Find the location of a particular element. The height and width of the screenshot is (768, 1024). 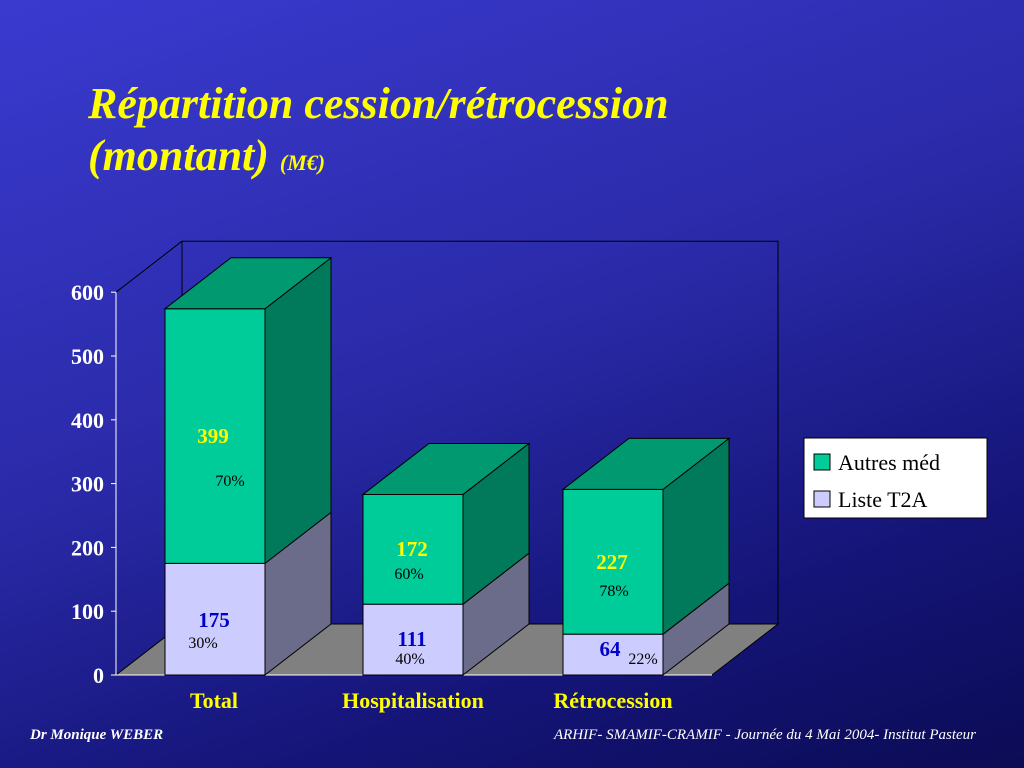

legend-box is located at coordinates (895, 478).